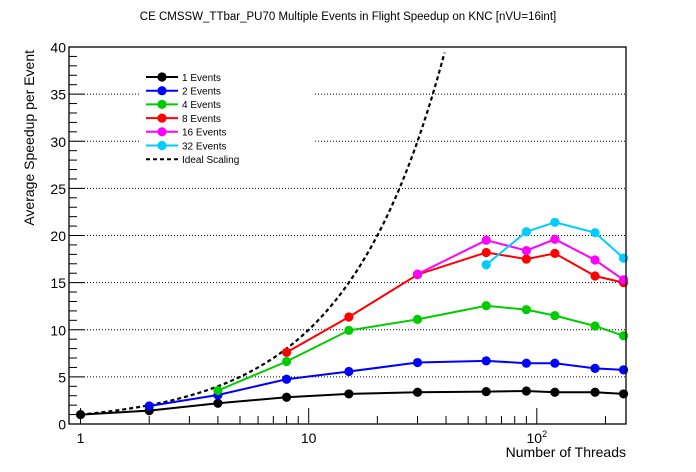 The image size is (696, 472). I want to click on x-tick-exponent: 2, so click(544, 434).